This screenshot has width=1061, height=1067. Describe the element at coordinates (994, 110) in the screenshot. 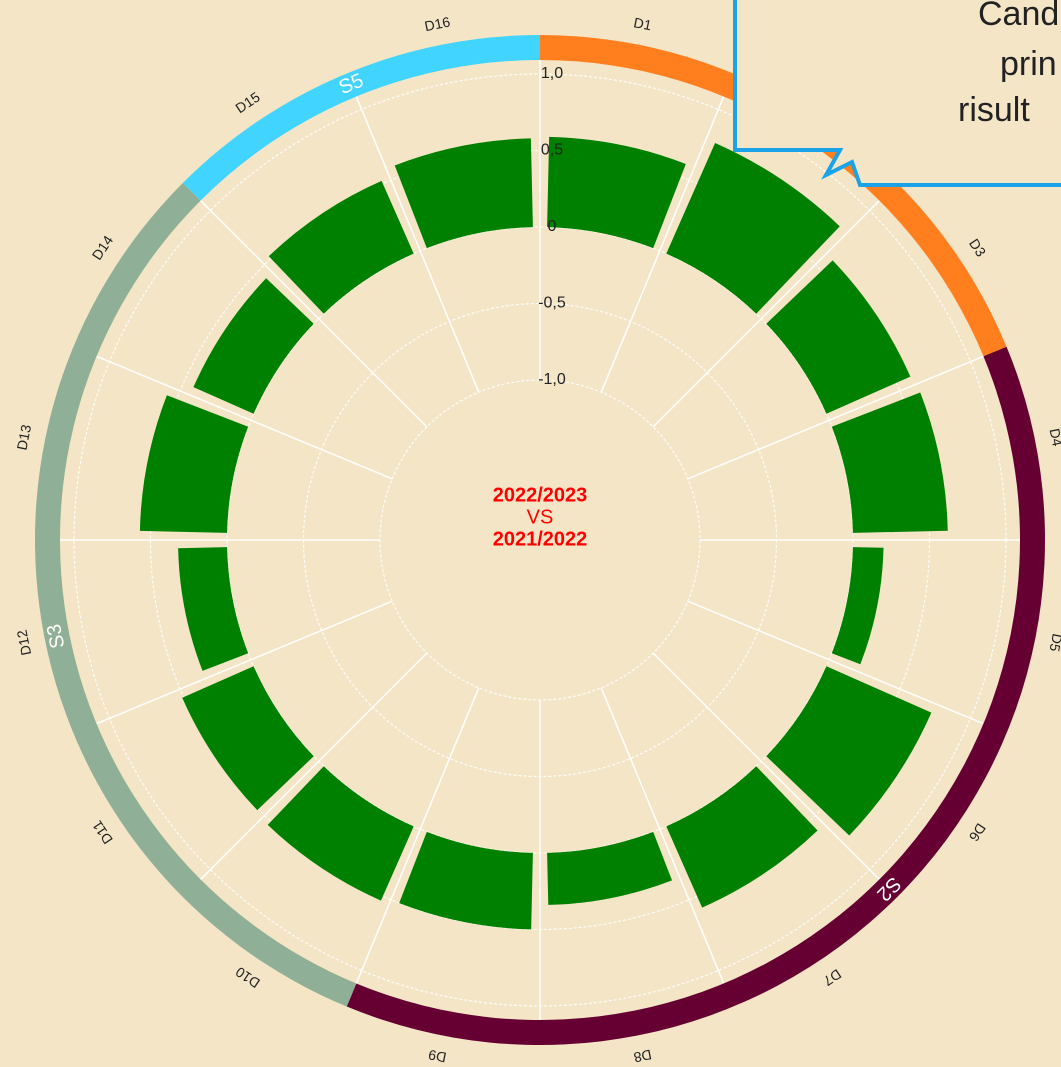

I see `callout-line: risult` at that location.